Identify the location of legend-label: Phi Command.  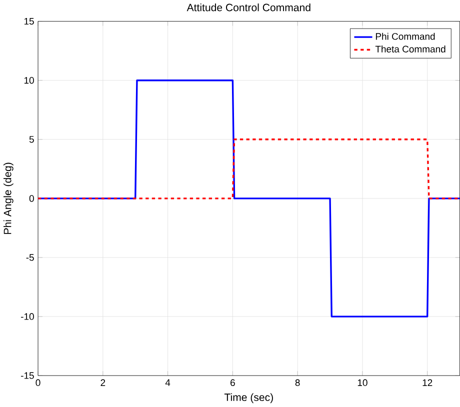
(405, 36).